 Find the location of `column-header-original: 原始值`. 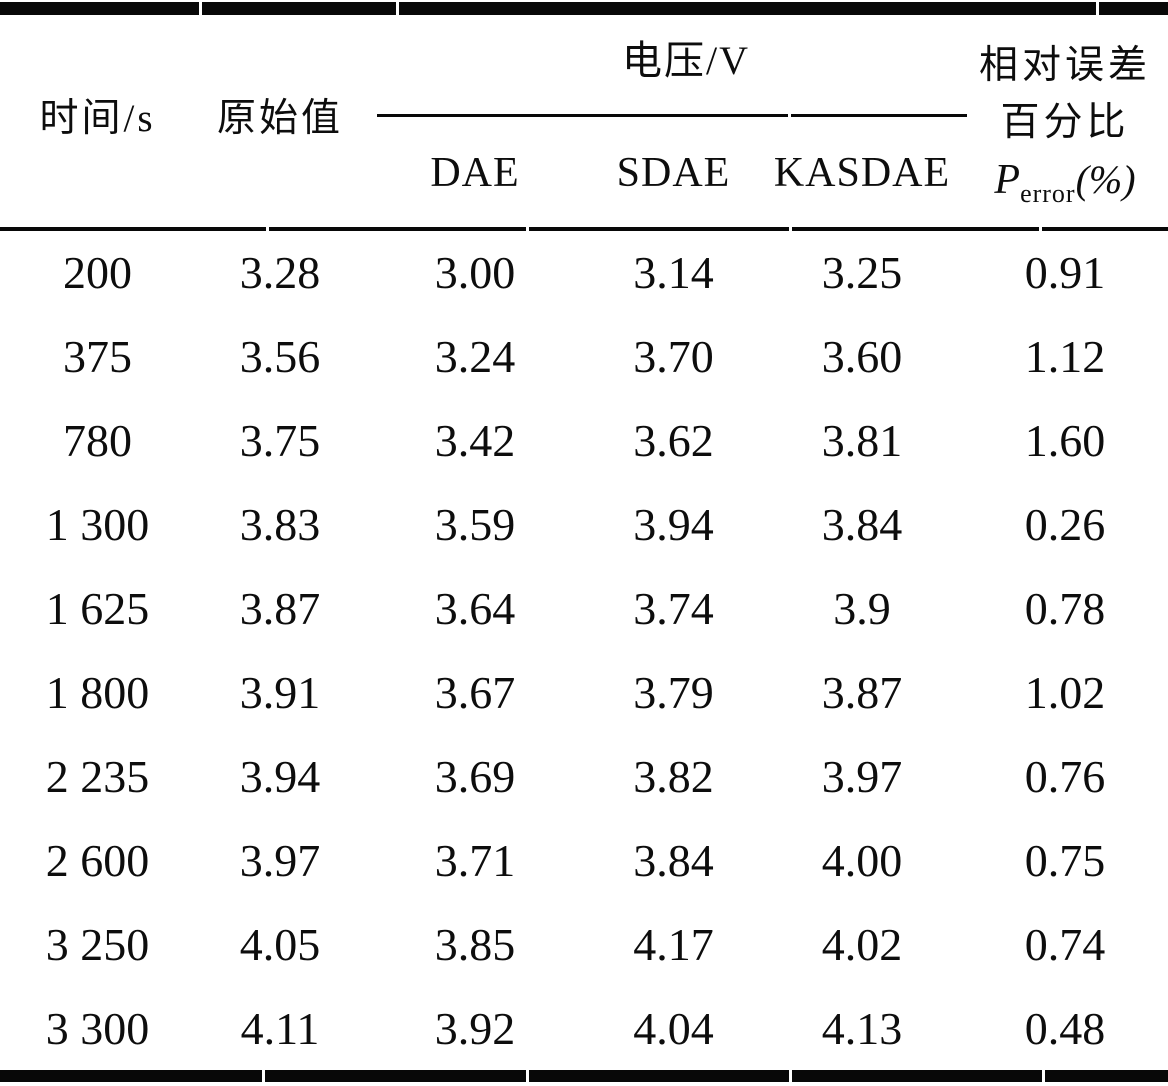

column-header-original: 原始值 is located at coordinates (279, 118).